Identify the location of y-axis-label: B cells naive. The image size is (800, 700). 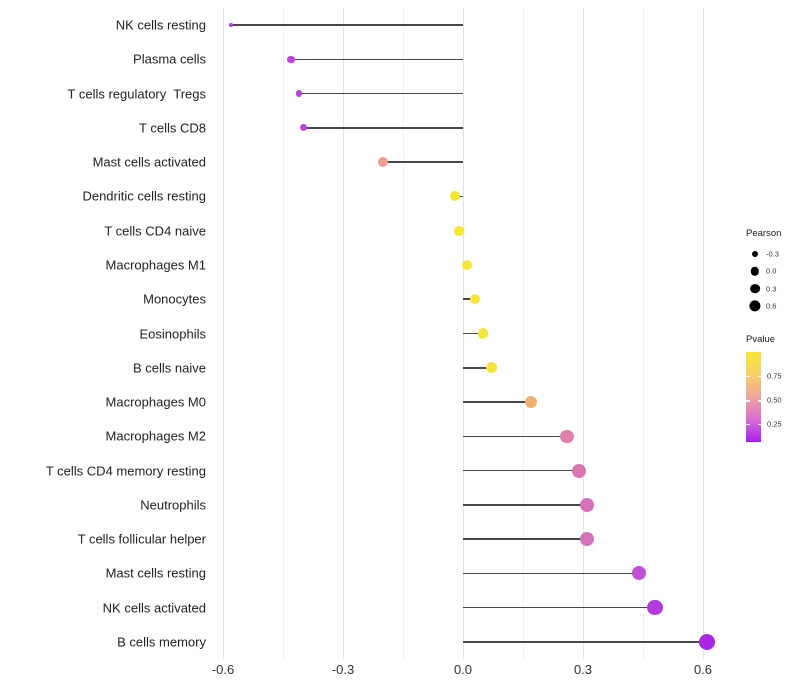
(169, 368).